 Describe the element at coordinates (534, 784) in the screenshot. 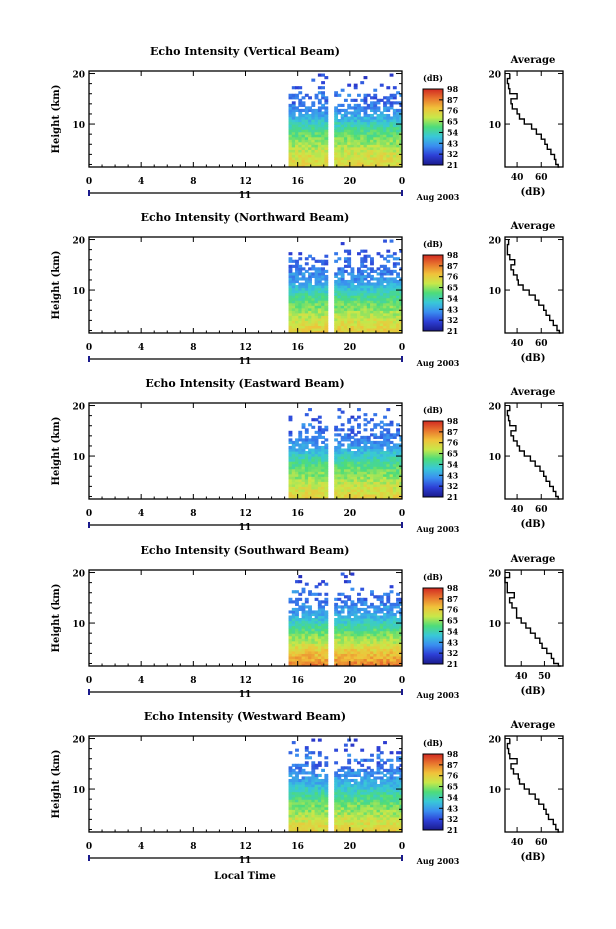

I see `average-frame` at that location.